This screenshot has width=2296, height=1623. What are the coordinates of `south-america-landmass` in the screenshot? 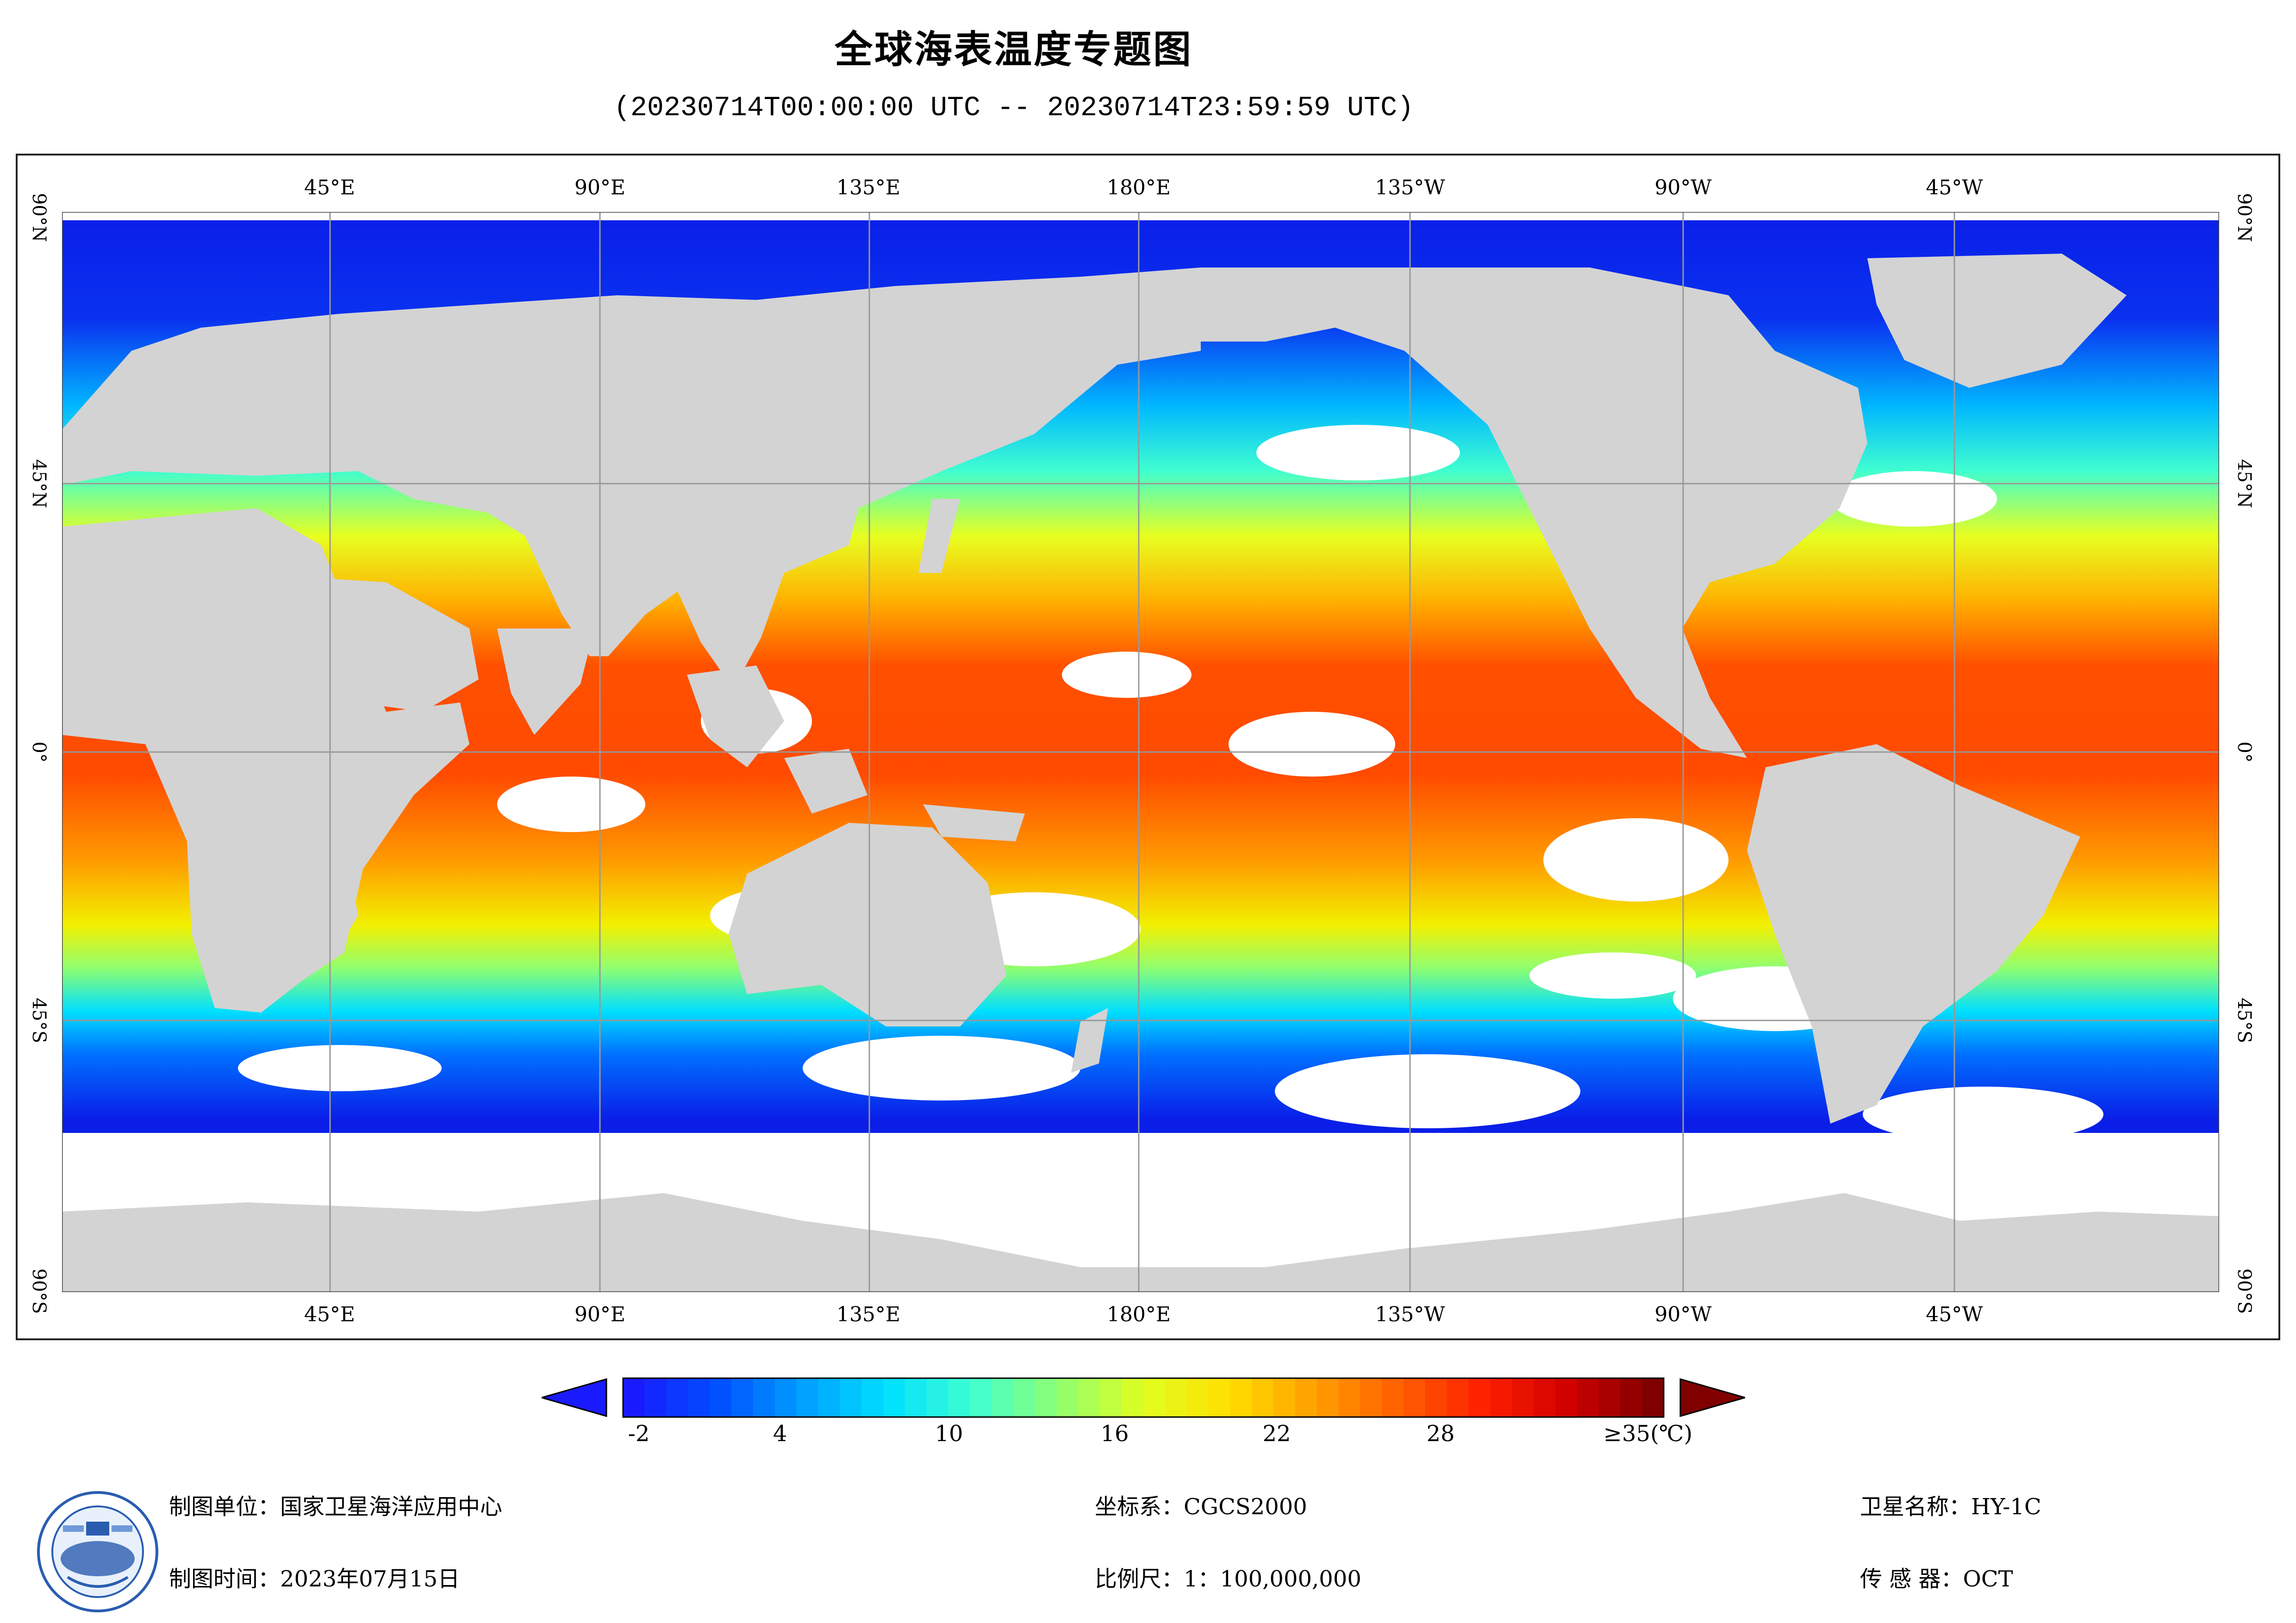 It's located at (1913, 934).